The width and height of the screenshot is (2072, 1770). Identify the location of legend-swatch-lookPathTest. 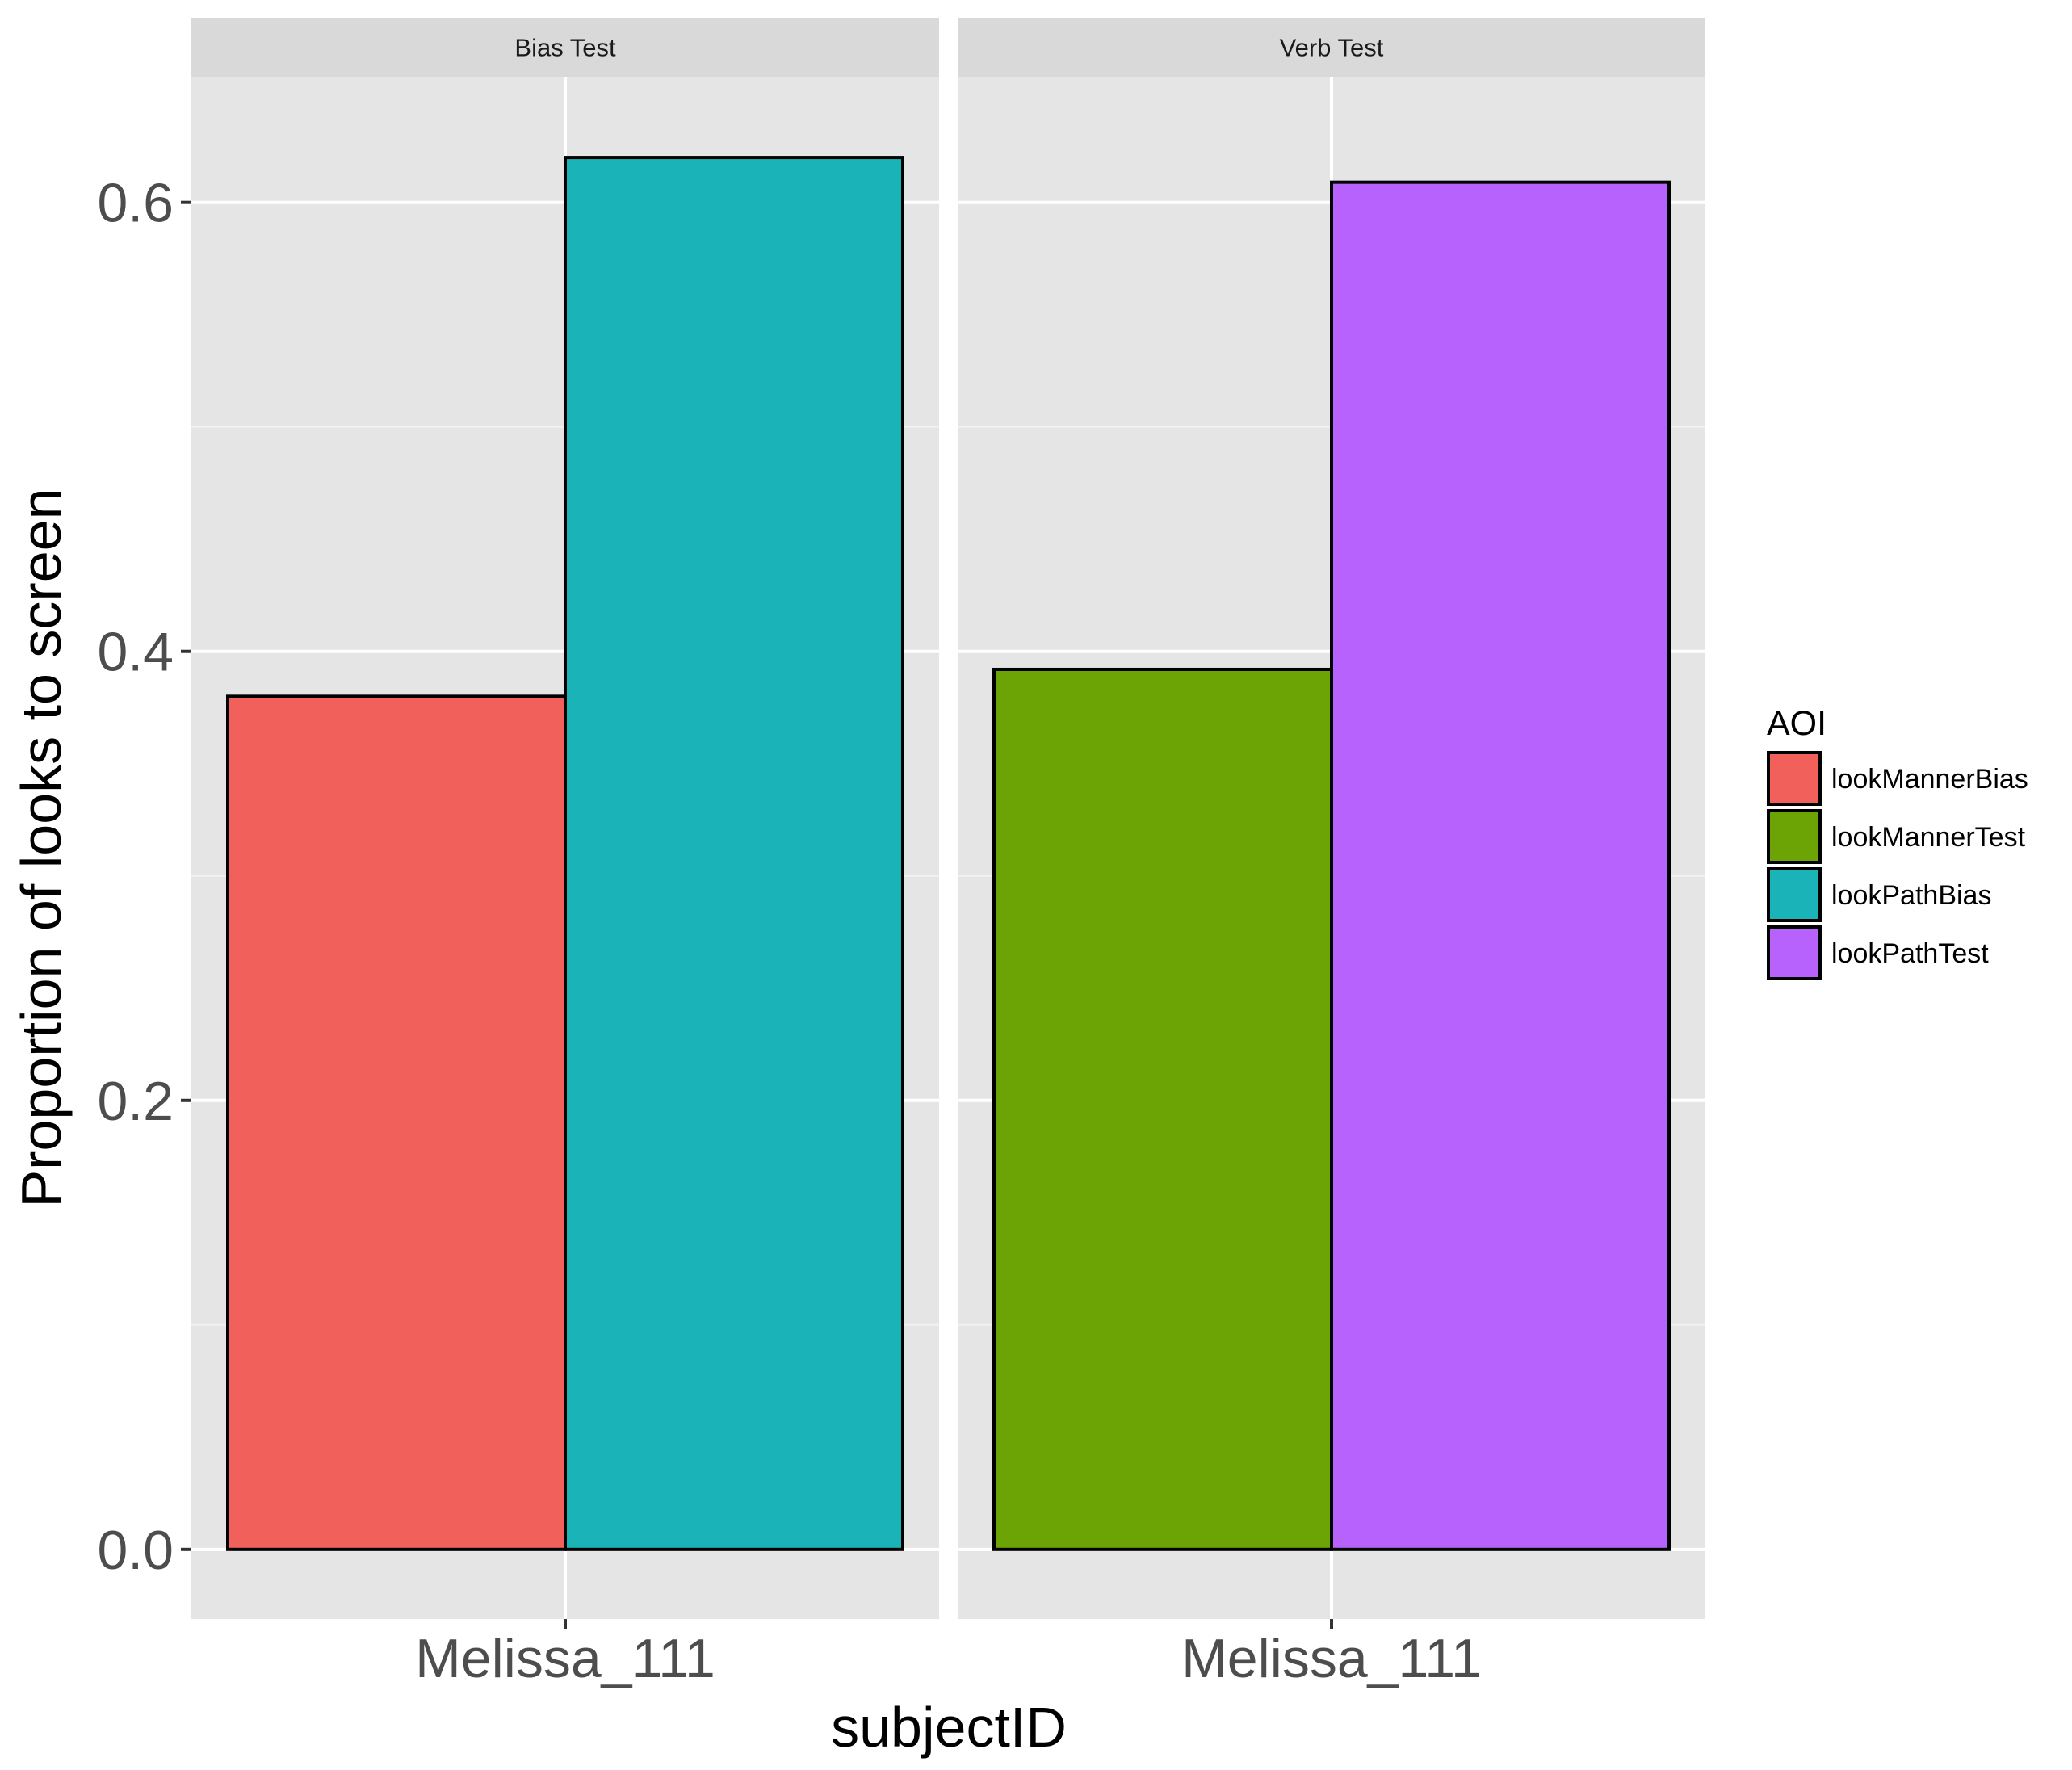
(1794, 953).